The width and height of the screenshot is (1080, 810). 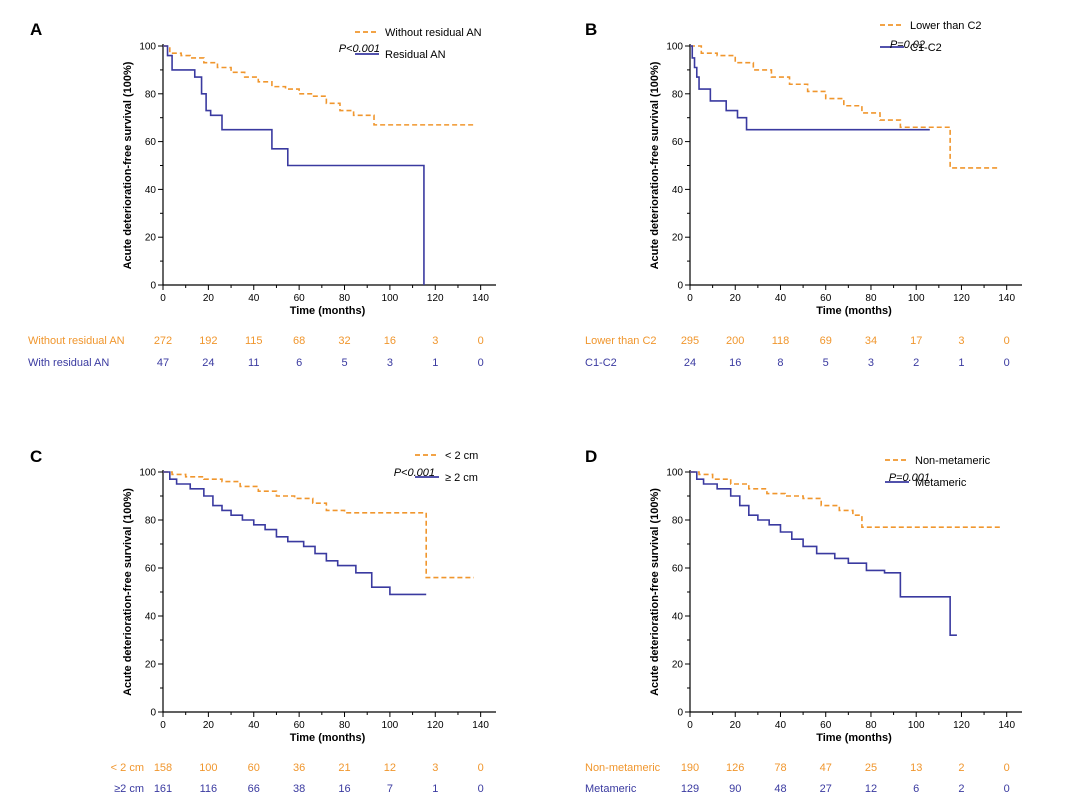 I want to click on risk-value: 13, so click(x=916, y=768).